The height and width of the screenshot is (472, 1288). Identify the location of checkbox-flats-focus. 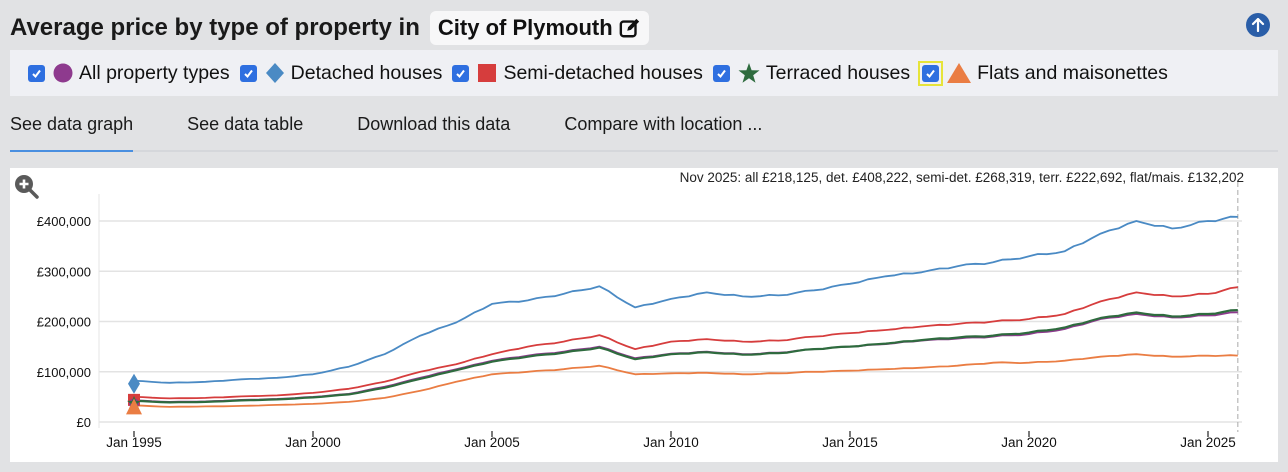
(931, 73).